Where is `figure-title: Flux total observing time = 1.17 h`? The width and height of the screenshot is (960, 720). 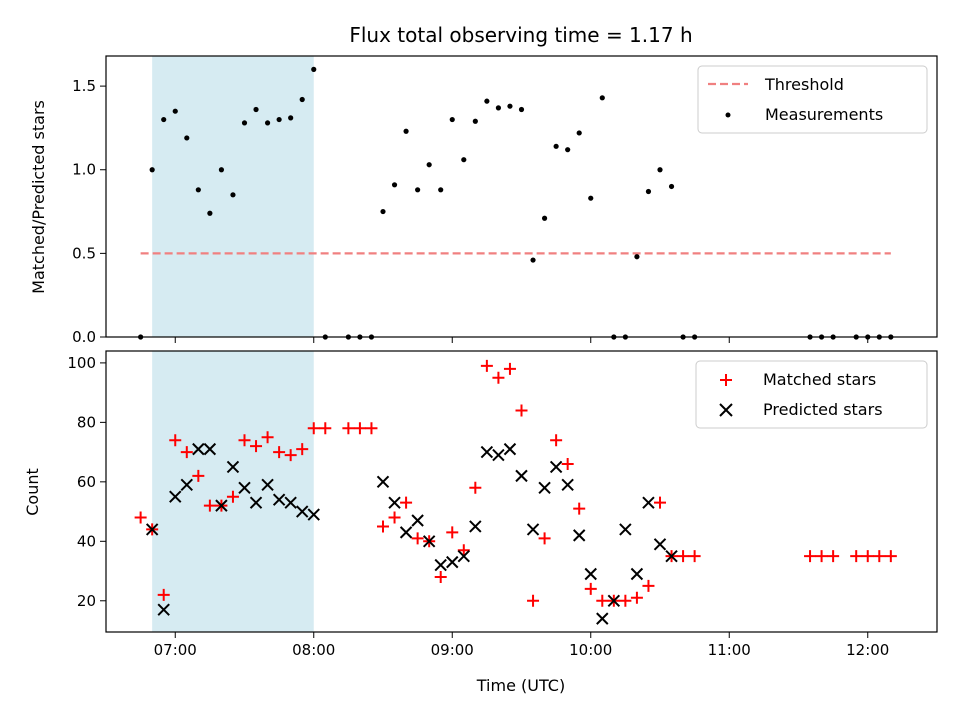 figure-title: Flux total observing time = 1.17 h is located at coordinates (520, 35).